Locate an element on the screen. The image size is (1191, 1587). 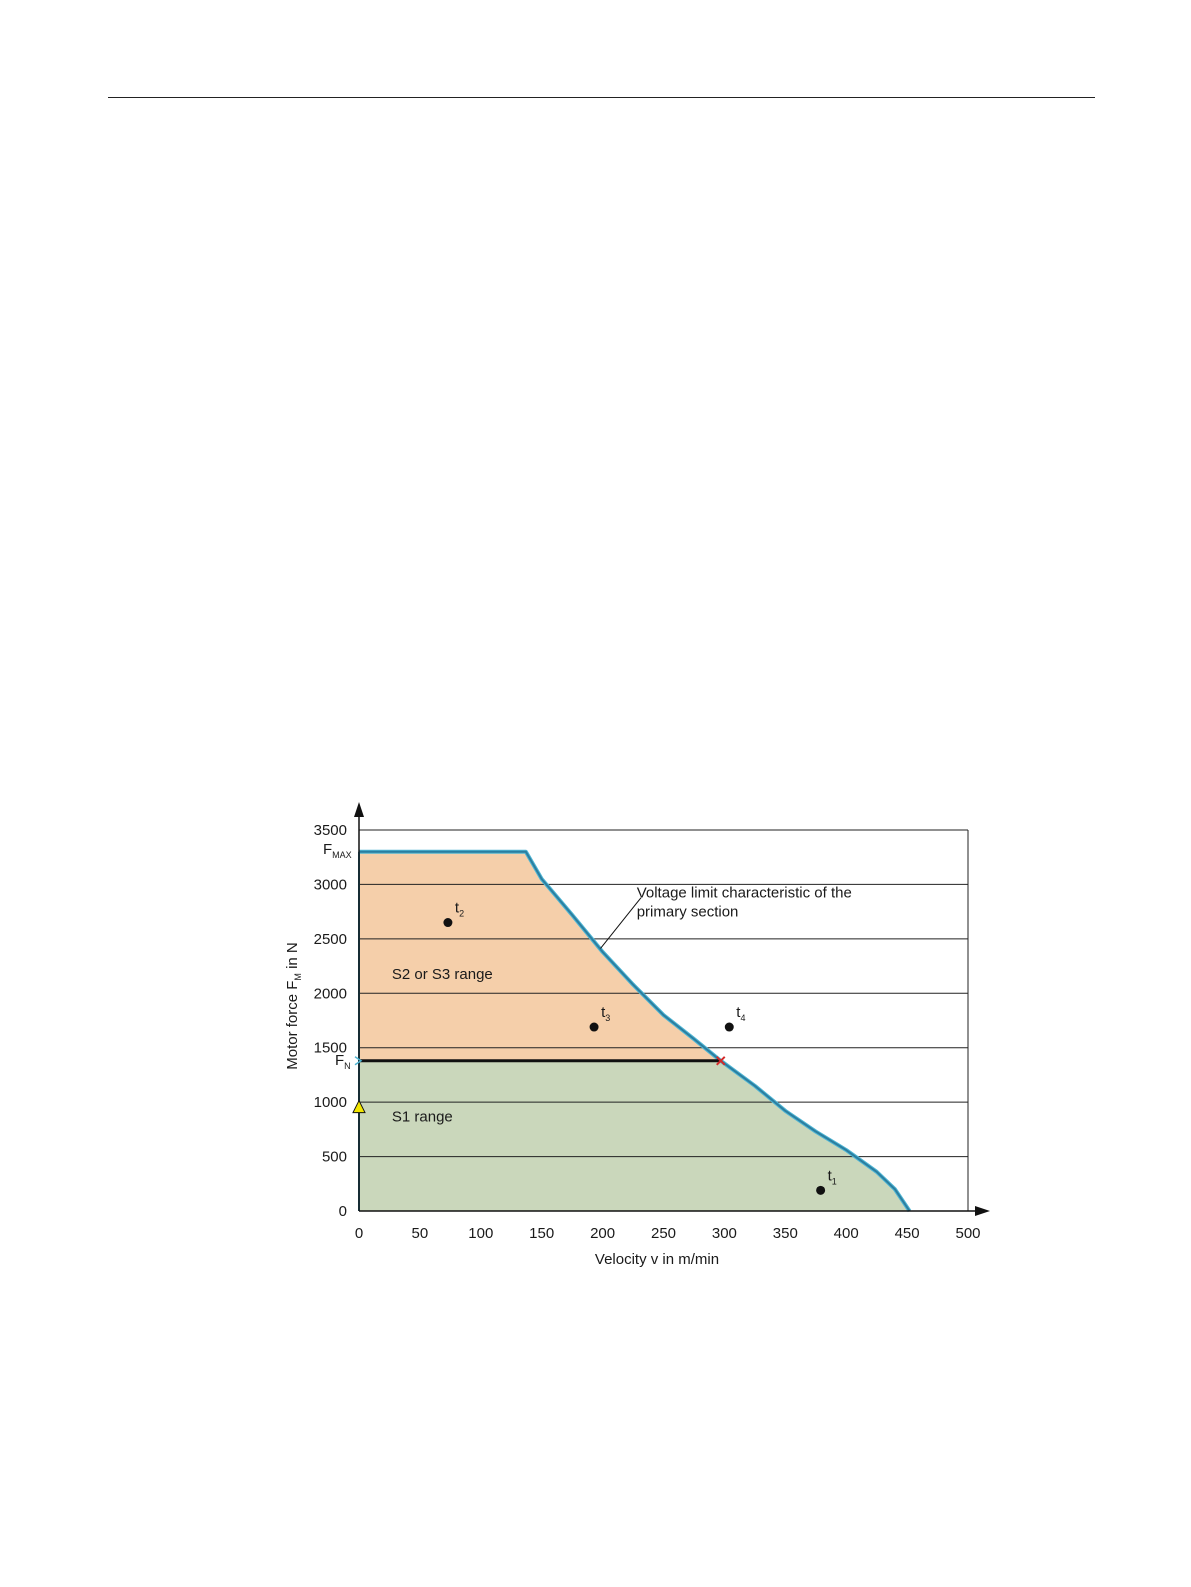
region-label-s2-s3: S2 or S3 range is located at coordinates (442, 974).